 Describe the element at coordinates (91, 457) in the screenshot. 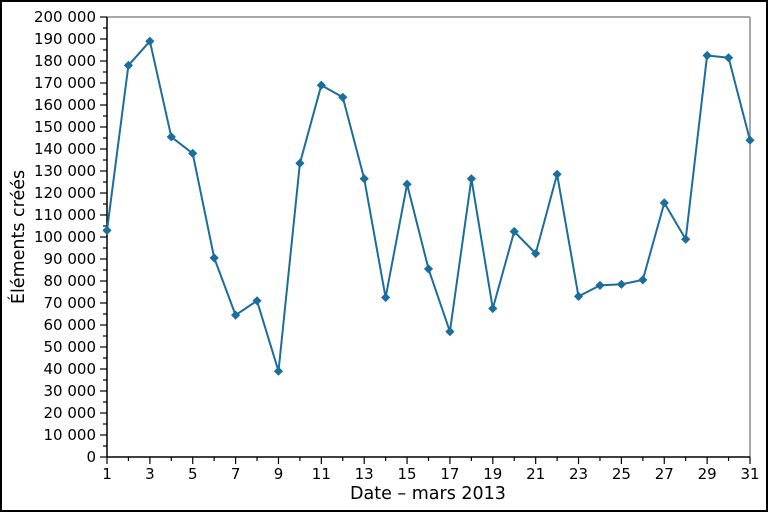

I see `y-tick-label: 0` at that location.